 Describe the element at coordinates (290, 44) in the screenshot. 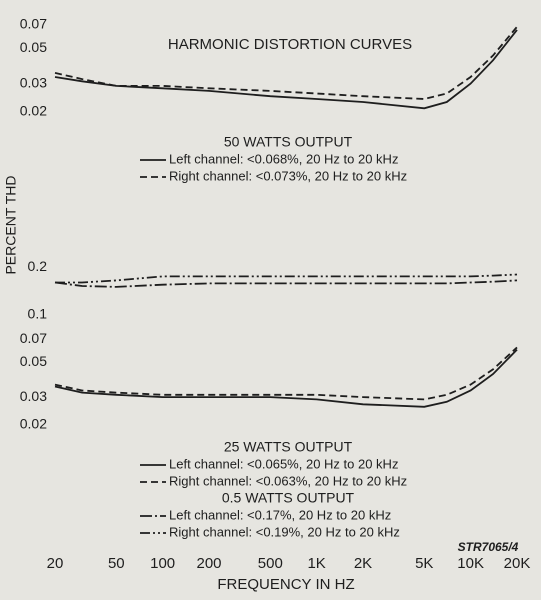

I see `chart-title: HARMONIC DISTORTION CURVES` at that location.